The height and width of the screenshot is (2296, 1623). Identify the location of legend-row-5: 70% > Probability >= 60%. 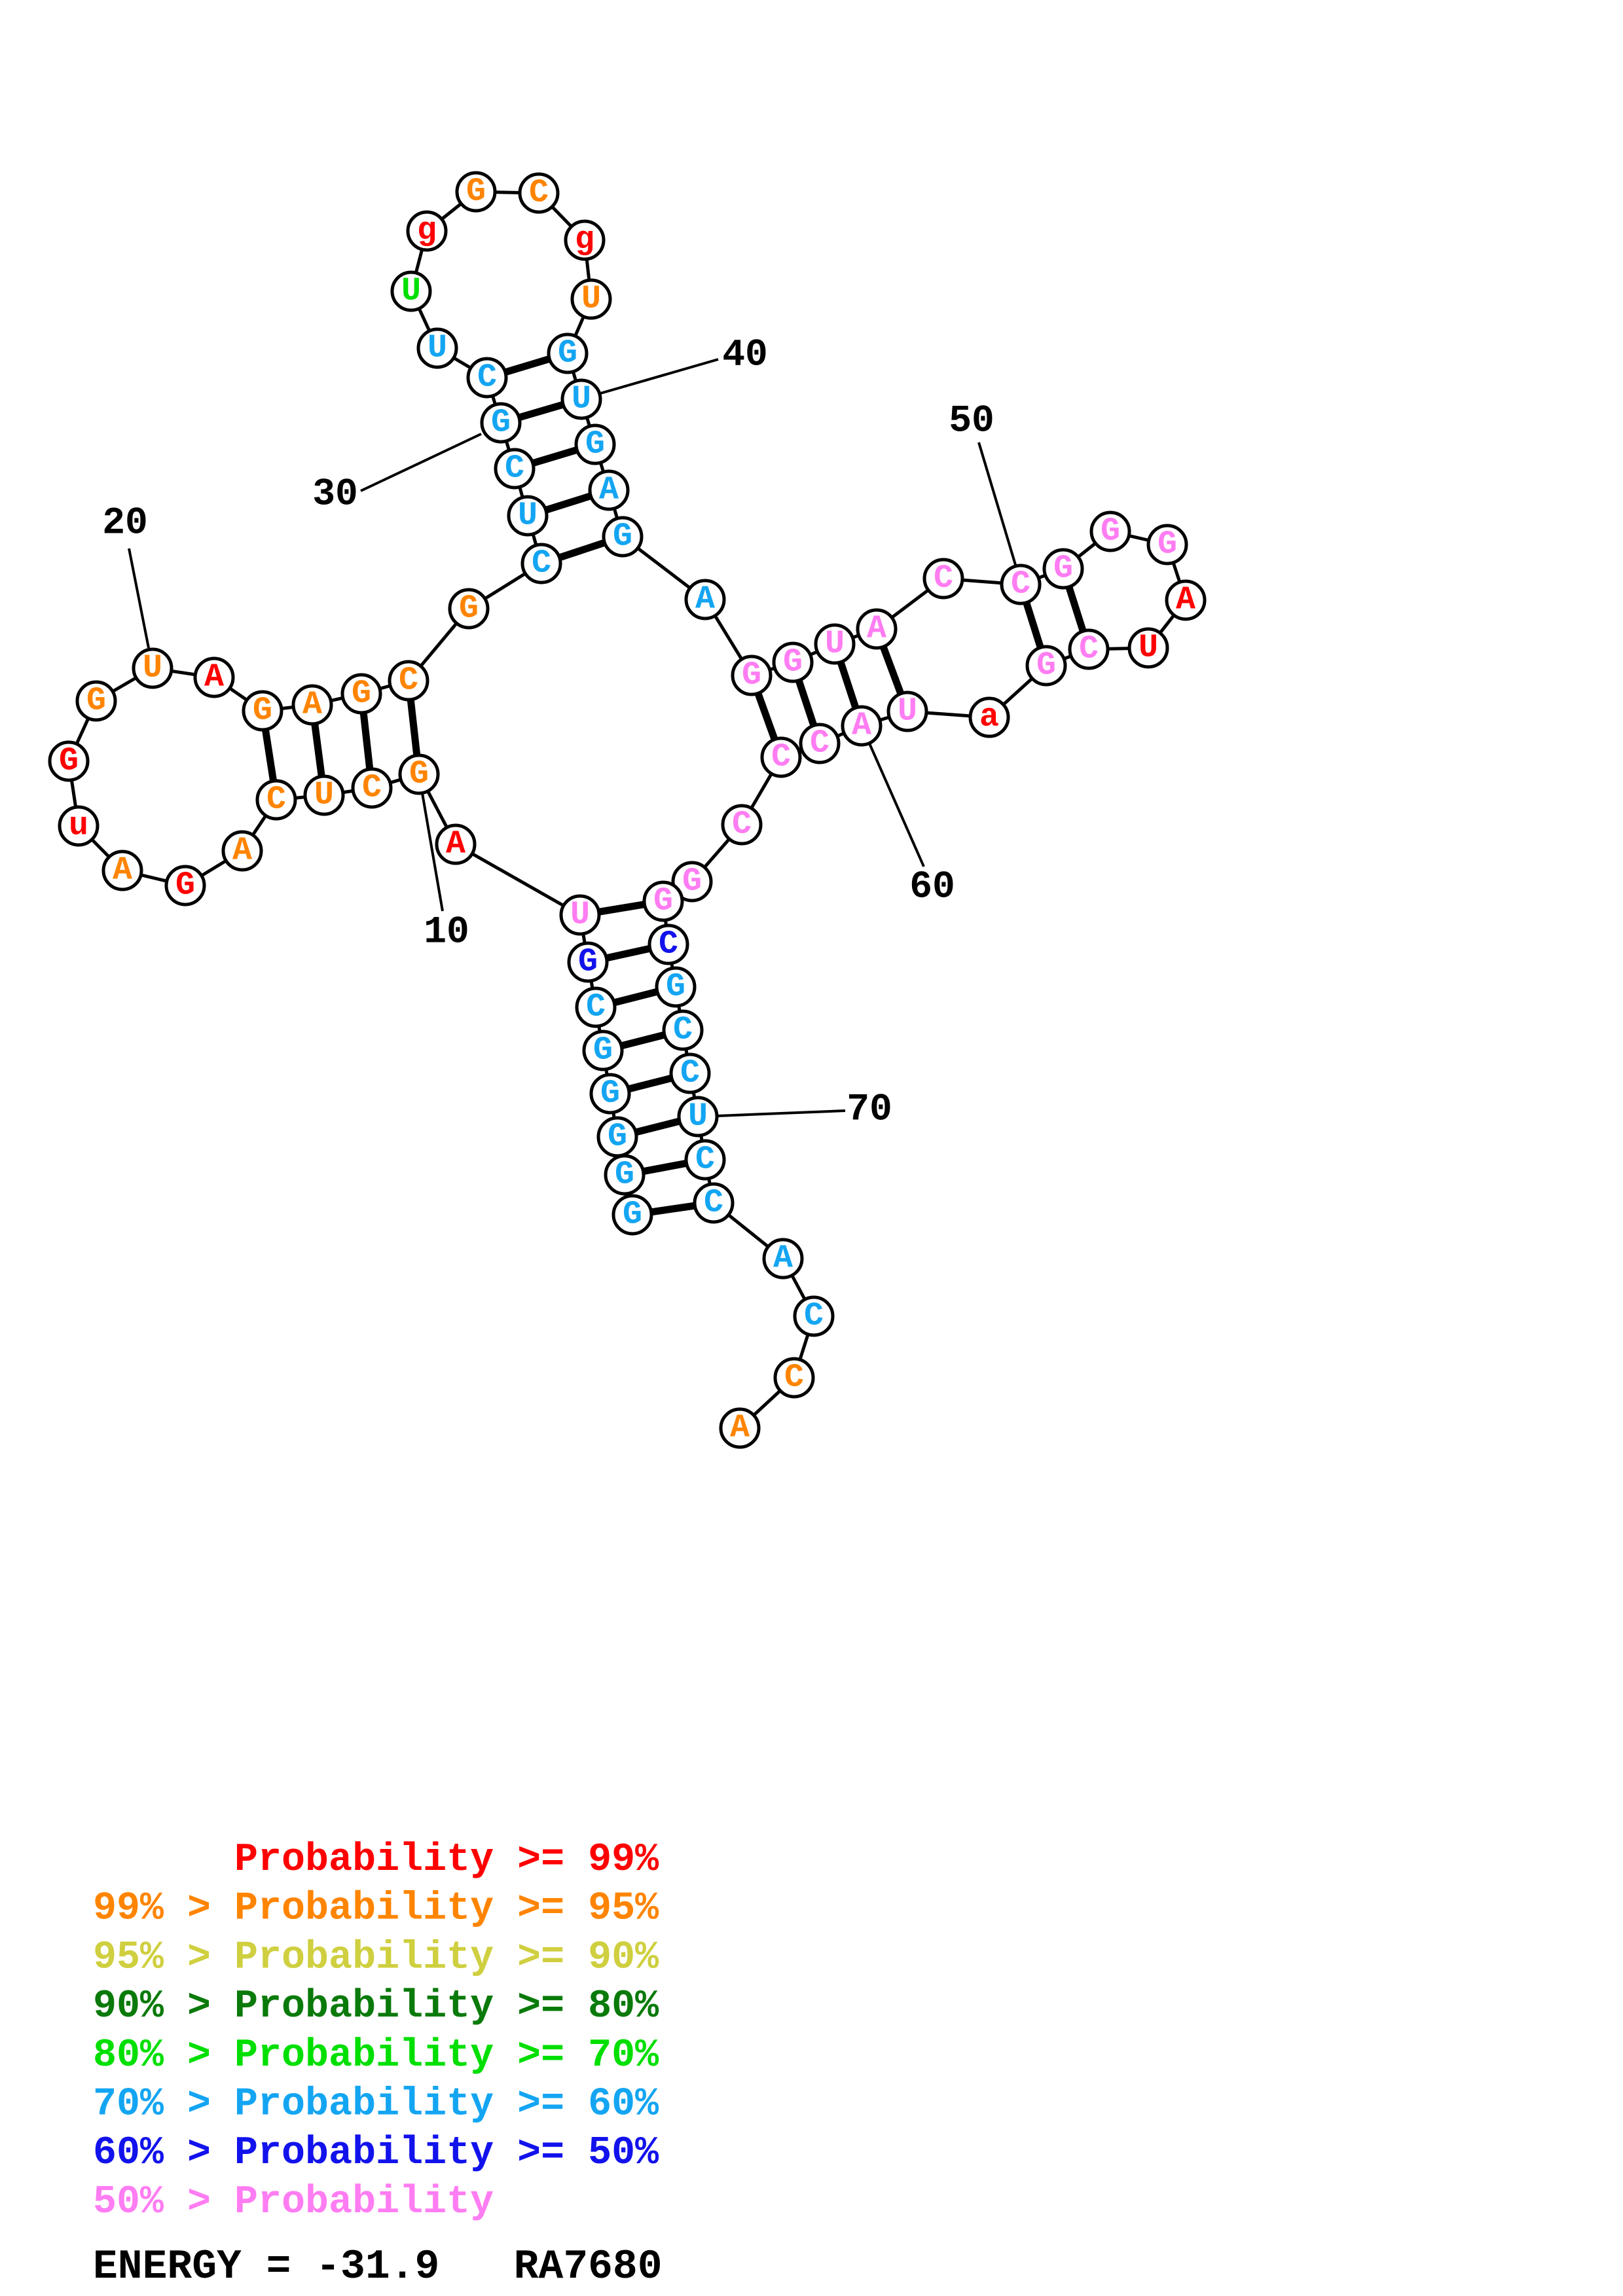
(376, 2105).